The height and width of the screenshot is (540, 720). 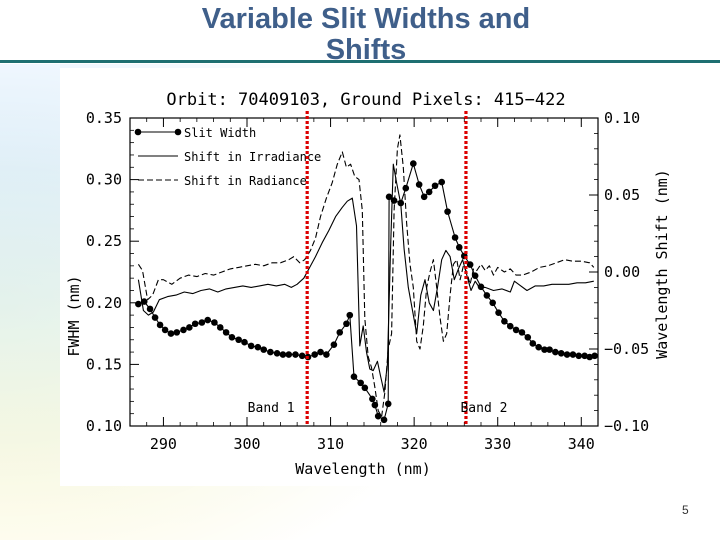 What do you see at coordinates (104, 426) in the screenshot?
I see `y-tick-label: 0.10` at bounding box center [104, 426].